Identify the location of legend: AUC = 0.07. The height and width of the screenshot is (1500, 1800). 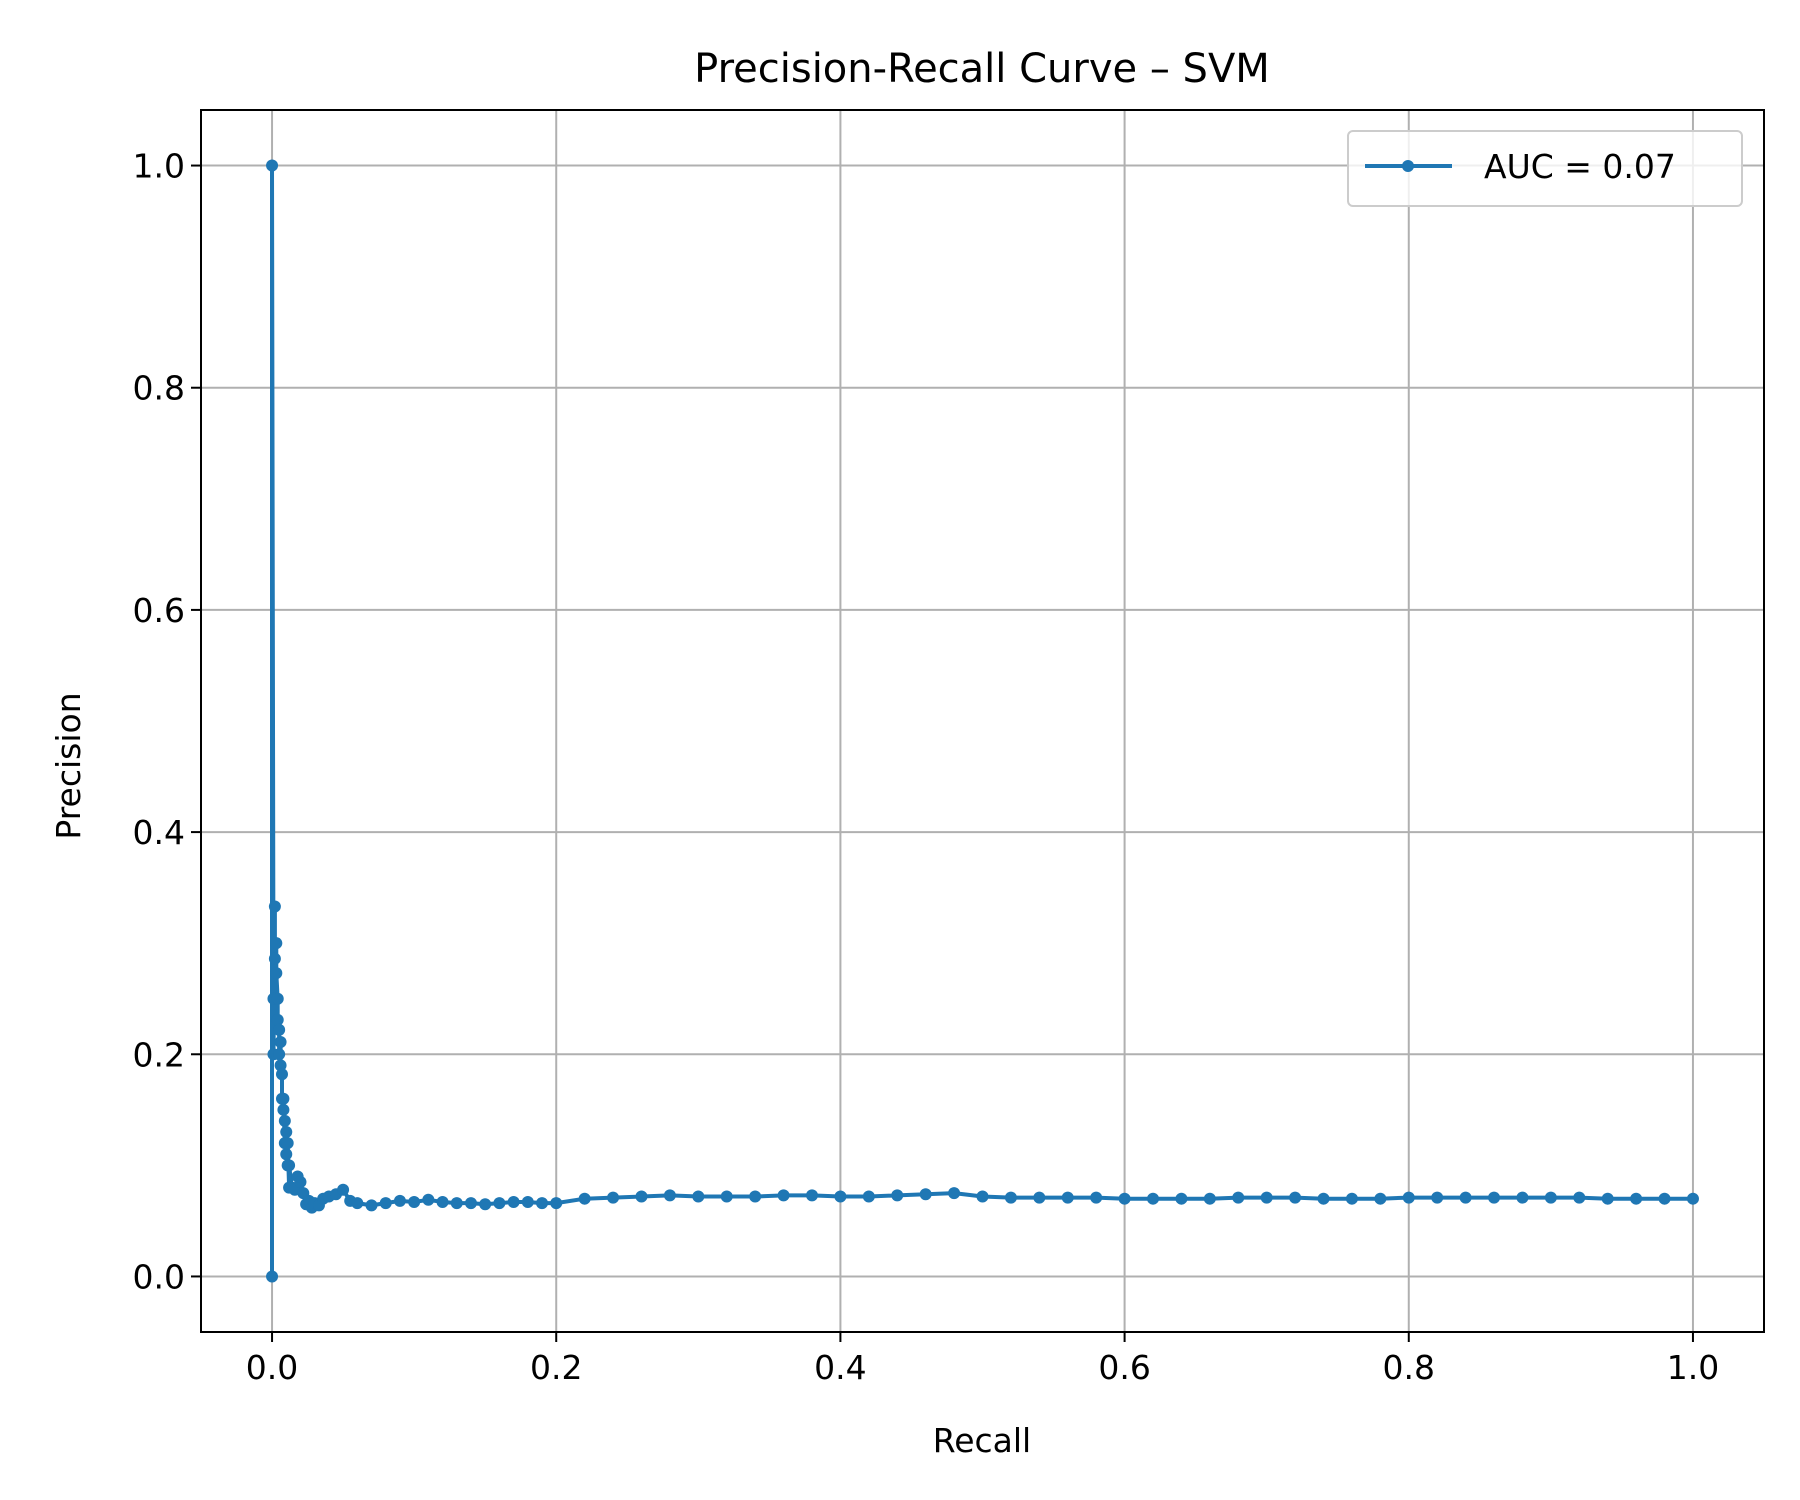
(1545, 168).